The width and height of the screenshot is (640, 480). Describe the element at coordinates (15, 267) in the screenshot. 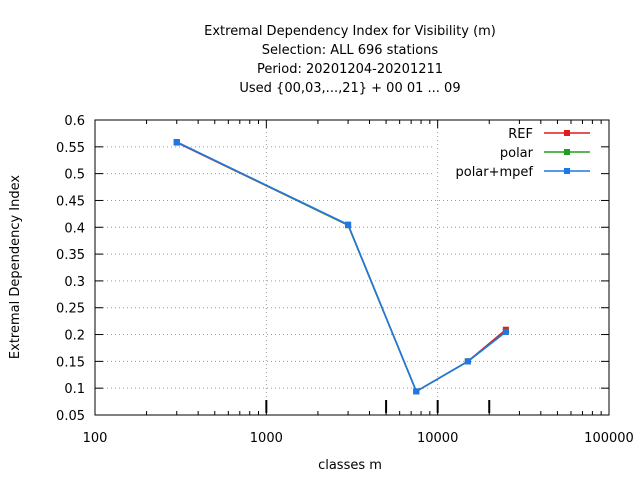

I see `y-axis-label: Extremal Dependency Index` at that location.